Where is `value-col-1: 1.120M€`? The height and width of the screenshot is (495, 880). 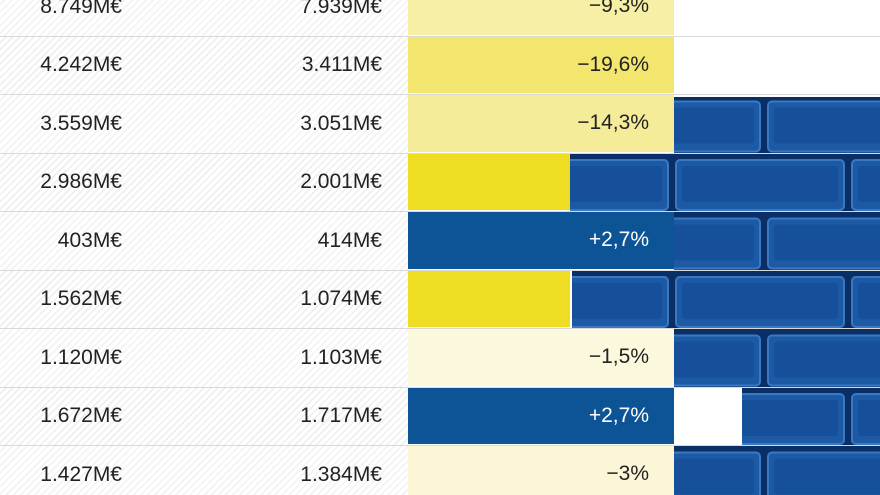
value-col-1: 1.120M€ is located at coordinates (81, 357).